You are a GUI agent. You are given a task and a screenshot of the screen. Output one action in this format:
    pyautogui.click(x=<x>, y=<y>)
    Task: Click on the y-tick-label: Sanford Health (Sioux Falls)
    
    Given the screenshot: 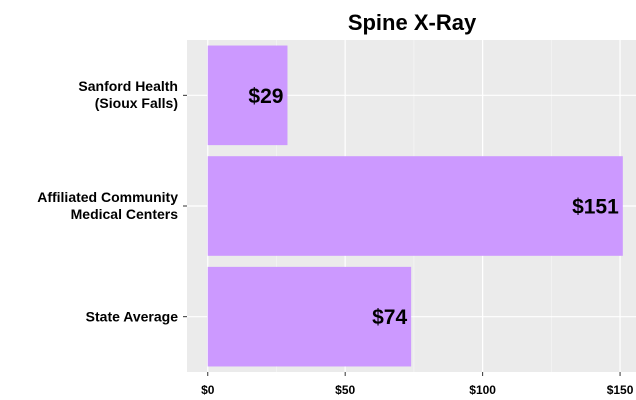 What is the action you would take?
    pyautogui.click(x=128, y=95)
    